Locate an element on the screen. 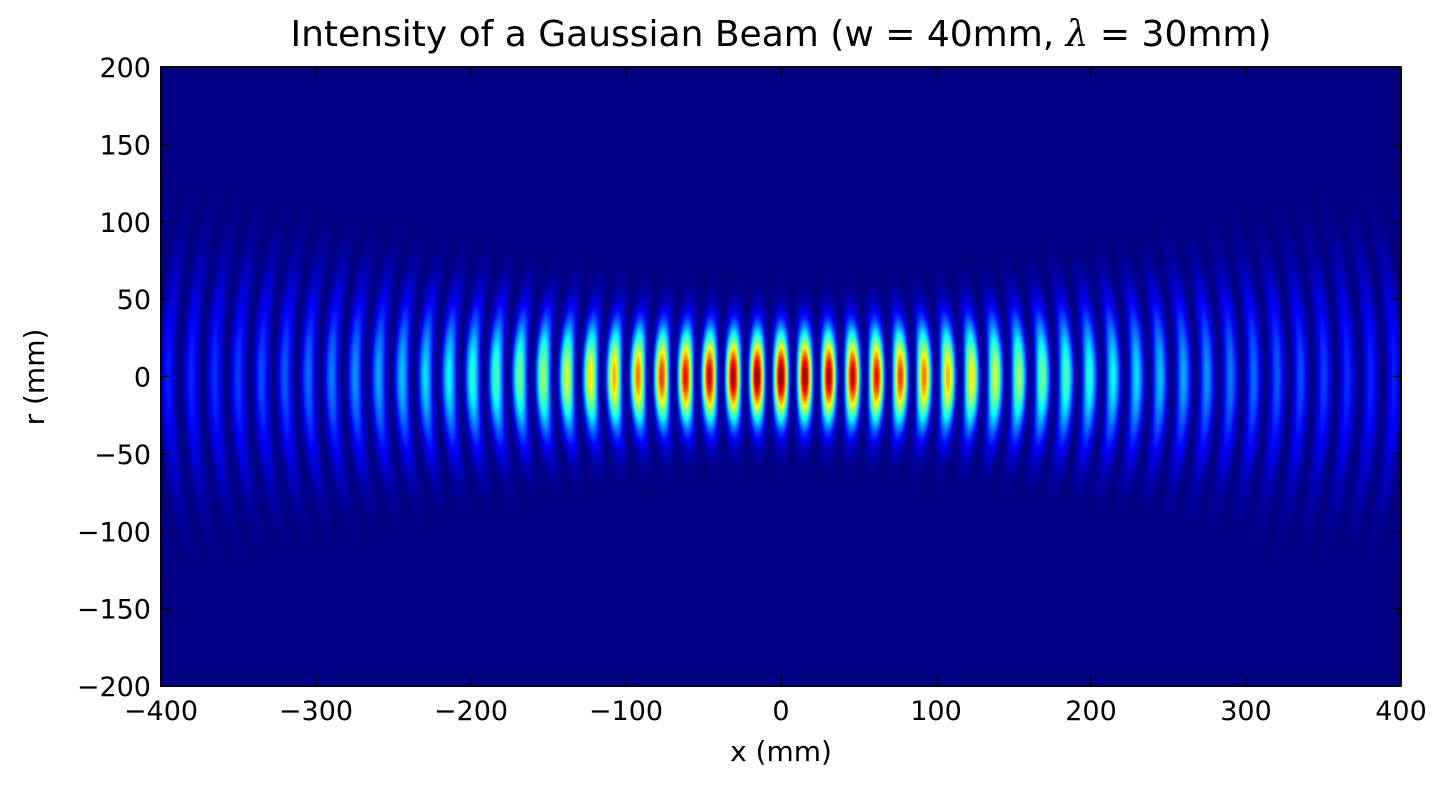 The width and height of the screenshot is (1450, 786). x-tick-label: −200 is located at coordinates (471, 711).